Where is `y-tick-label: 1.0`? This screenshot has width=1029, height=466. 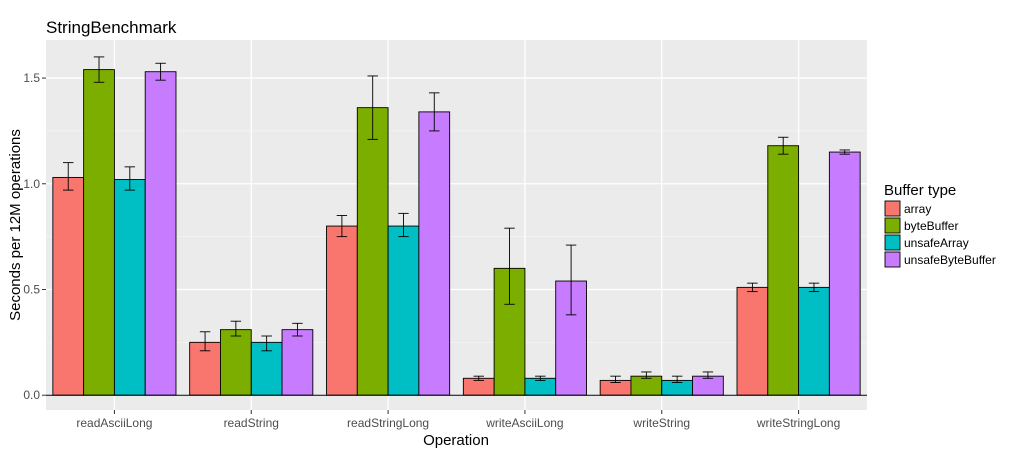 y-tick-label: 1.0 is located at coordinates (31, 184).